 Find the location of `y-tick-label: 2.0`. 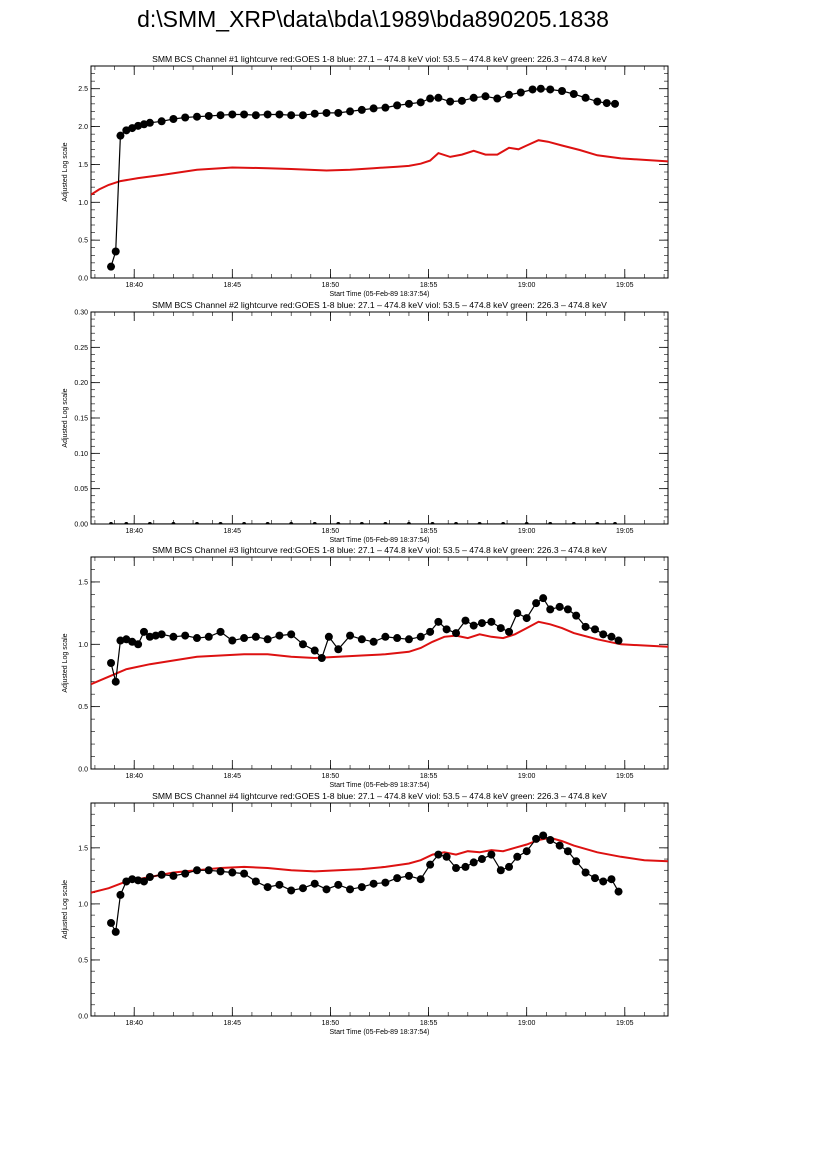

y-tick-label: 2.0 is located at coordinates (83, 127).